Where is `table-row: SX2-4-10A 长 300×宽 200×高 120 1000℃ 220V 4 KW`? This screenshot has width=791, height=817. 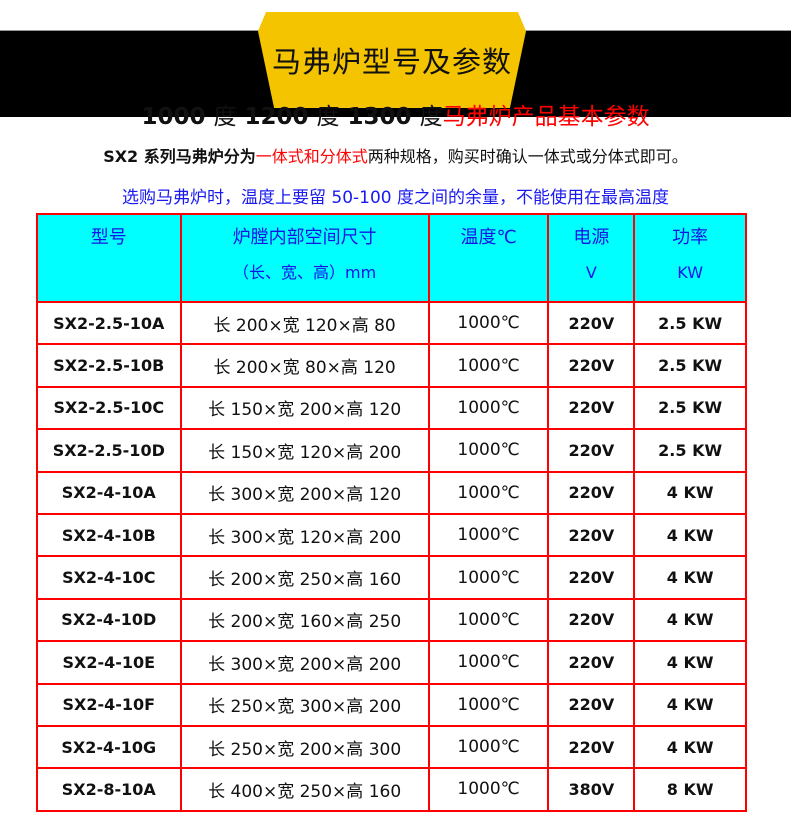
table-row: SX2-4-10A 长 300×宽 200×高 120 1000℃ 220V 4 KW is located at coordinates (391, 492).